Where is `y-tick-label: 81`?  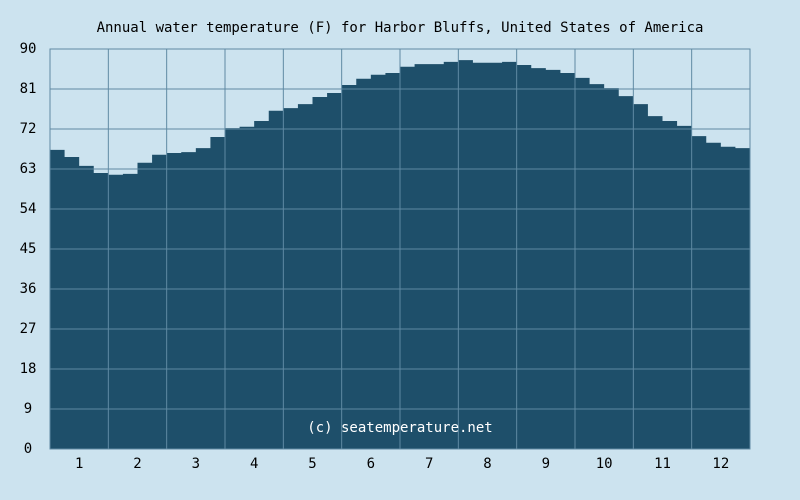 y-tick-label: 81 is located at coordinates (28, 89).